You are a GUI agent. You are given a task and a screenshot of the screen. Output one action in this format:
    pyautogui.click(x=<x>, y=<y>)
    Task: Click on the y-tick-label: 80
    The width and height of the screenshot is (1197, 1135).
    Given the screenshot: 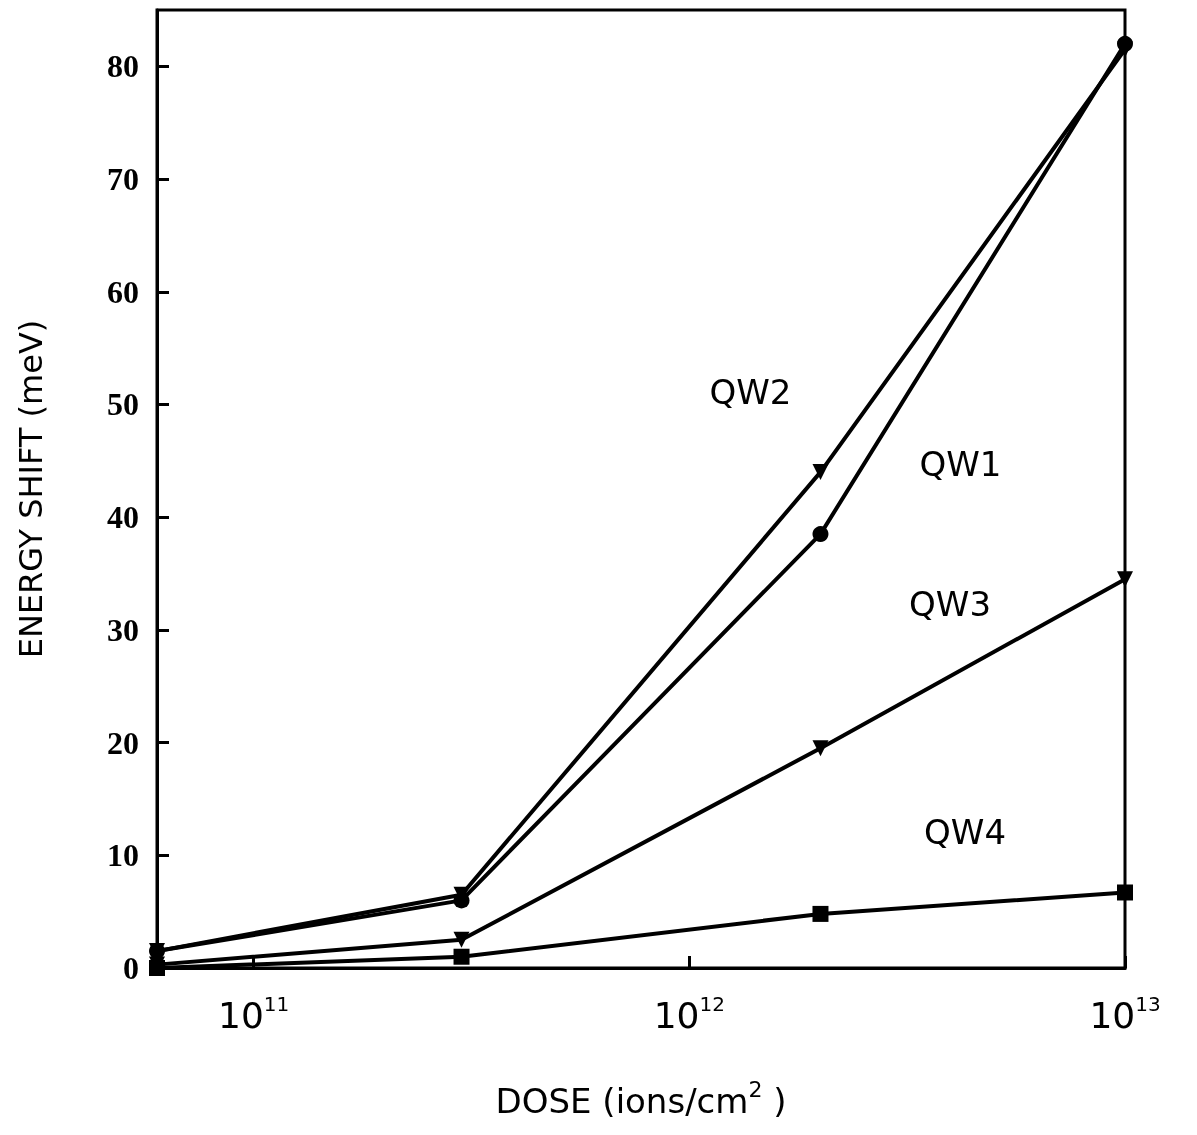 What is the action you would take?
    pyautogui.click(x=123, y=66)
    